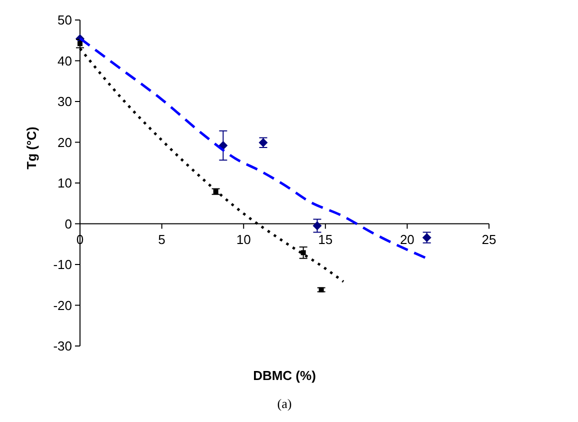 The image size is (578, 422). I want to click on y-tick-label: -30, so click(62, 346).